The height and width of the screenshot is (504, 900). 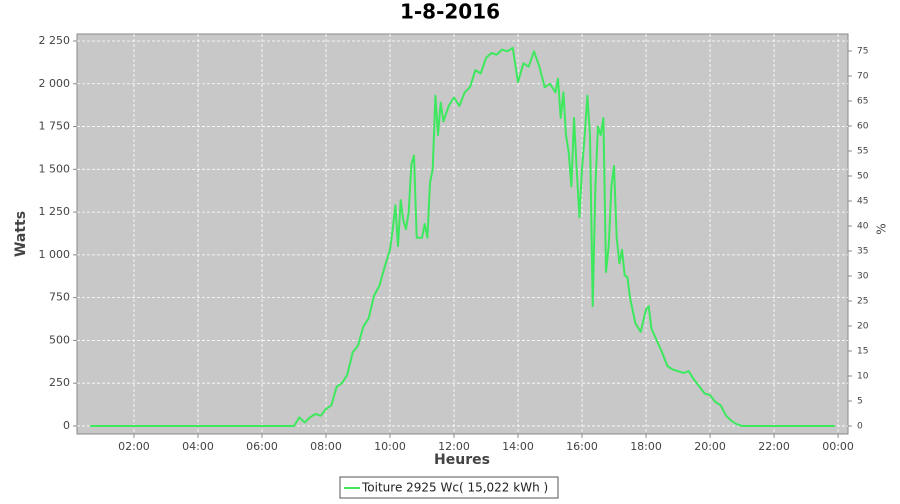 I want to click on y2-tick-label: 65, so click(x=862, y=102).